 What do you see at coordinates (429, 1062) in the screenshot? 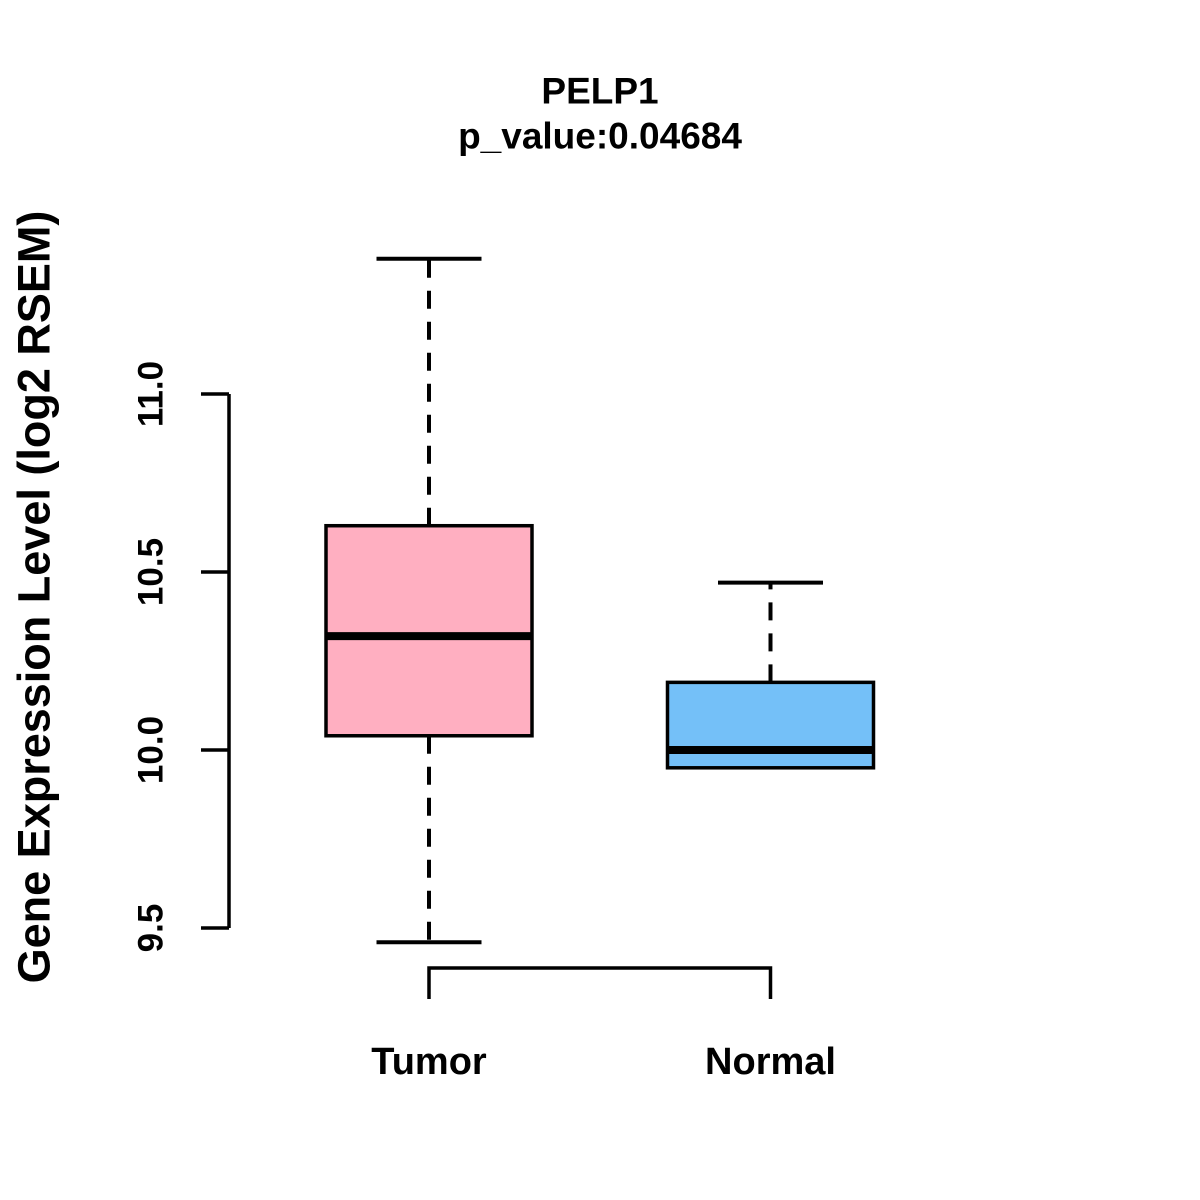
I see `category-label-tumor: Tumor` at bounding box center [429, 1062].